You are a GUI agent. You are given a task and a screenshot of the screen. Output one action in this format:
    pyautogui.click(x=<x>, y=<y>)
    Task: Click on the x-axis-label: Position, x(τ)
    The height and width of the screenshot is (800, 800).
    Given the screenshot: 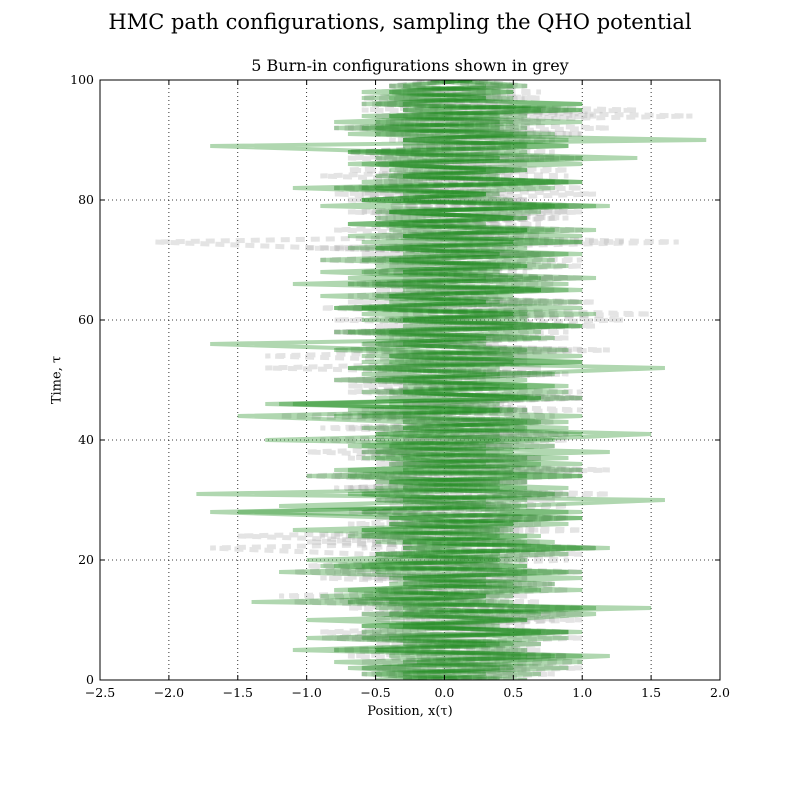 What is the action you would take?
    pyautogui.click(x=410, y=711)
    